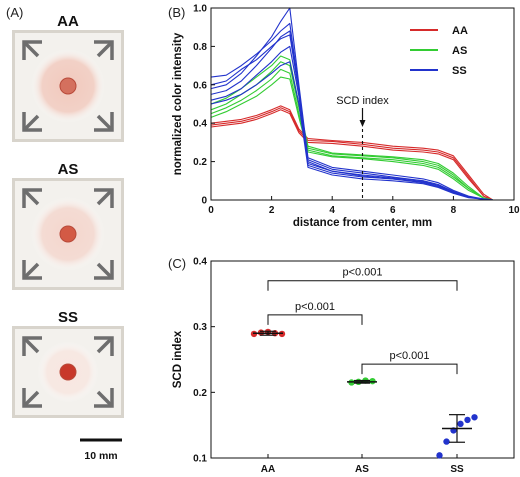  What do you see at coordinates (514, 210) in the screenshot?
I see `x-tick-label: 10` at bounding box center [514, 210].